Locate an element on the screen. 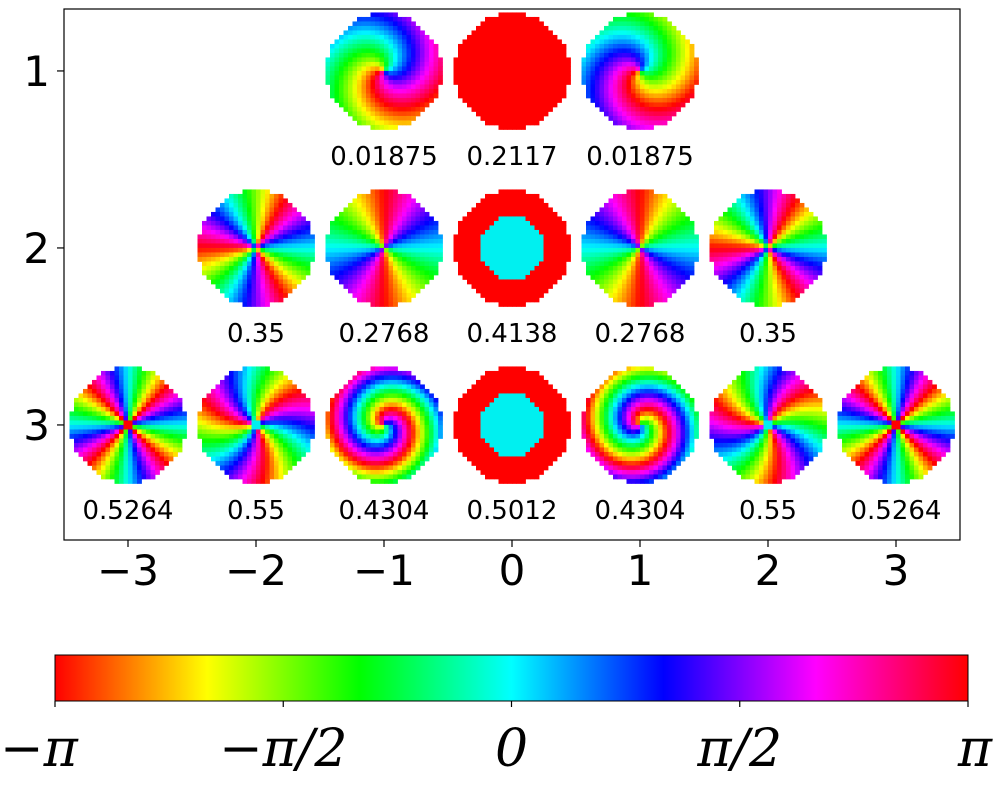 This screenshot has width=994, height=789. colorbar-tick-label: π/2 is located at coordinates (739, 749).